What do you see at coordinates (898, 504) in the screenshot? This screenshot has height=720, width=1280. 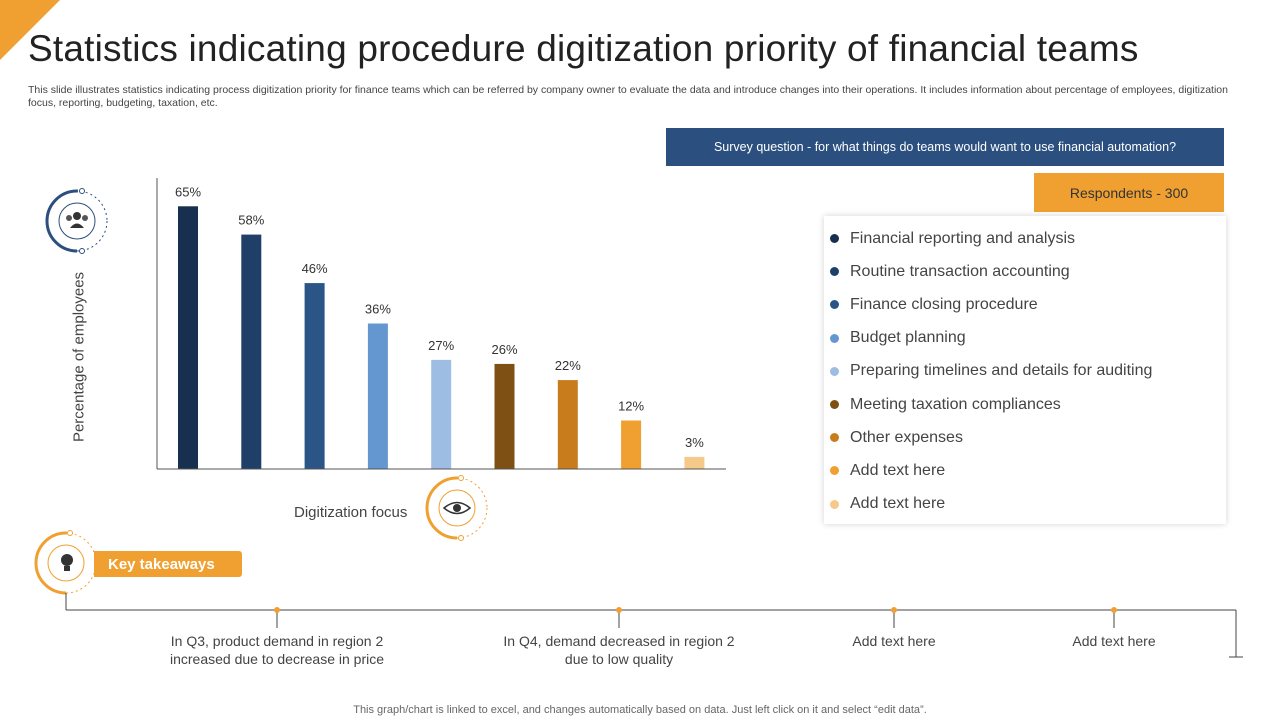 I see `legend-label-9: Add text here` at bounding box center [898, 504].